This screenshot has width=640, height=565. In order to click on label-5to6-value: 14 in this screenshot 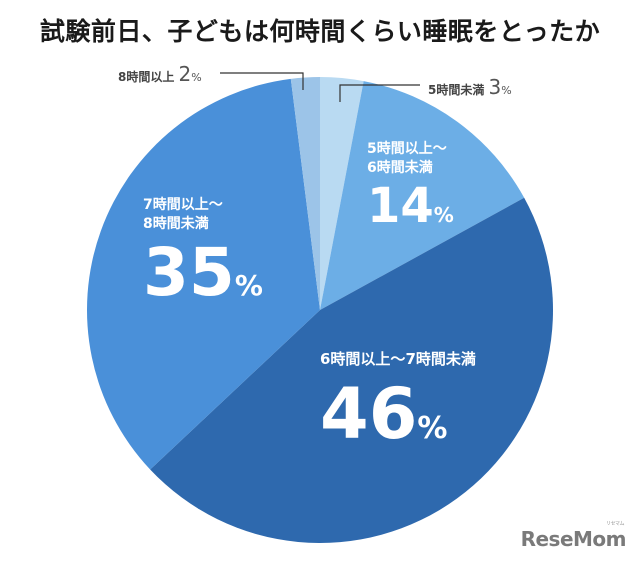, I will do `click(400, 206)`.